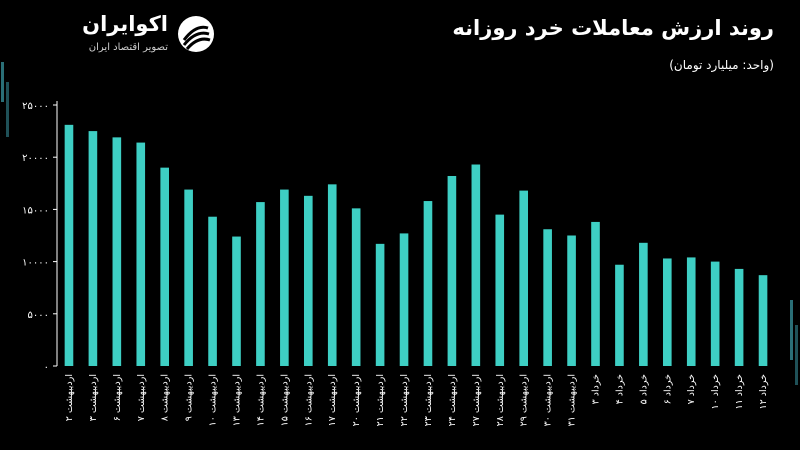 The image size is (800, 450). What do you see at coordinates (715, 392) in the screenshot?
I see `x-tick-label: خرداد ۱۰` at bounding box center [715, 392].